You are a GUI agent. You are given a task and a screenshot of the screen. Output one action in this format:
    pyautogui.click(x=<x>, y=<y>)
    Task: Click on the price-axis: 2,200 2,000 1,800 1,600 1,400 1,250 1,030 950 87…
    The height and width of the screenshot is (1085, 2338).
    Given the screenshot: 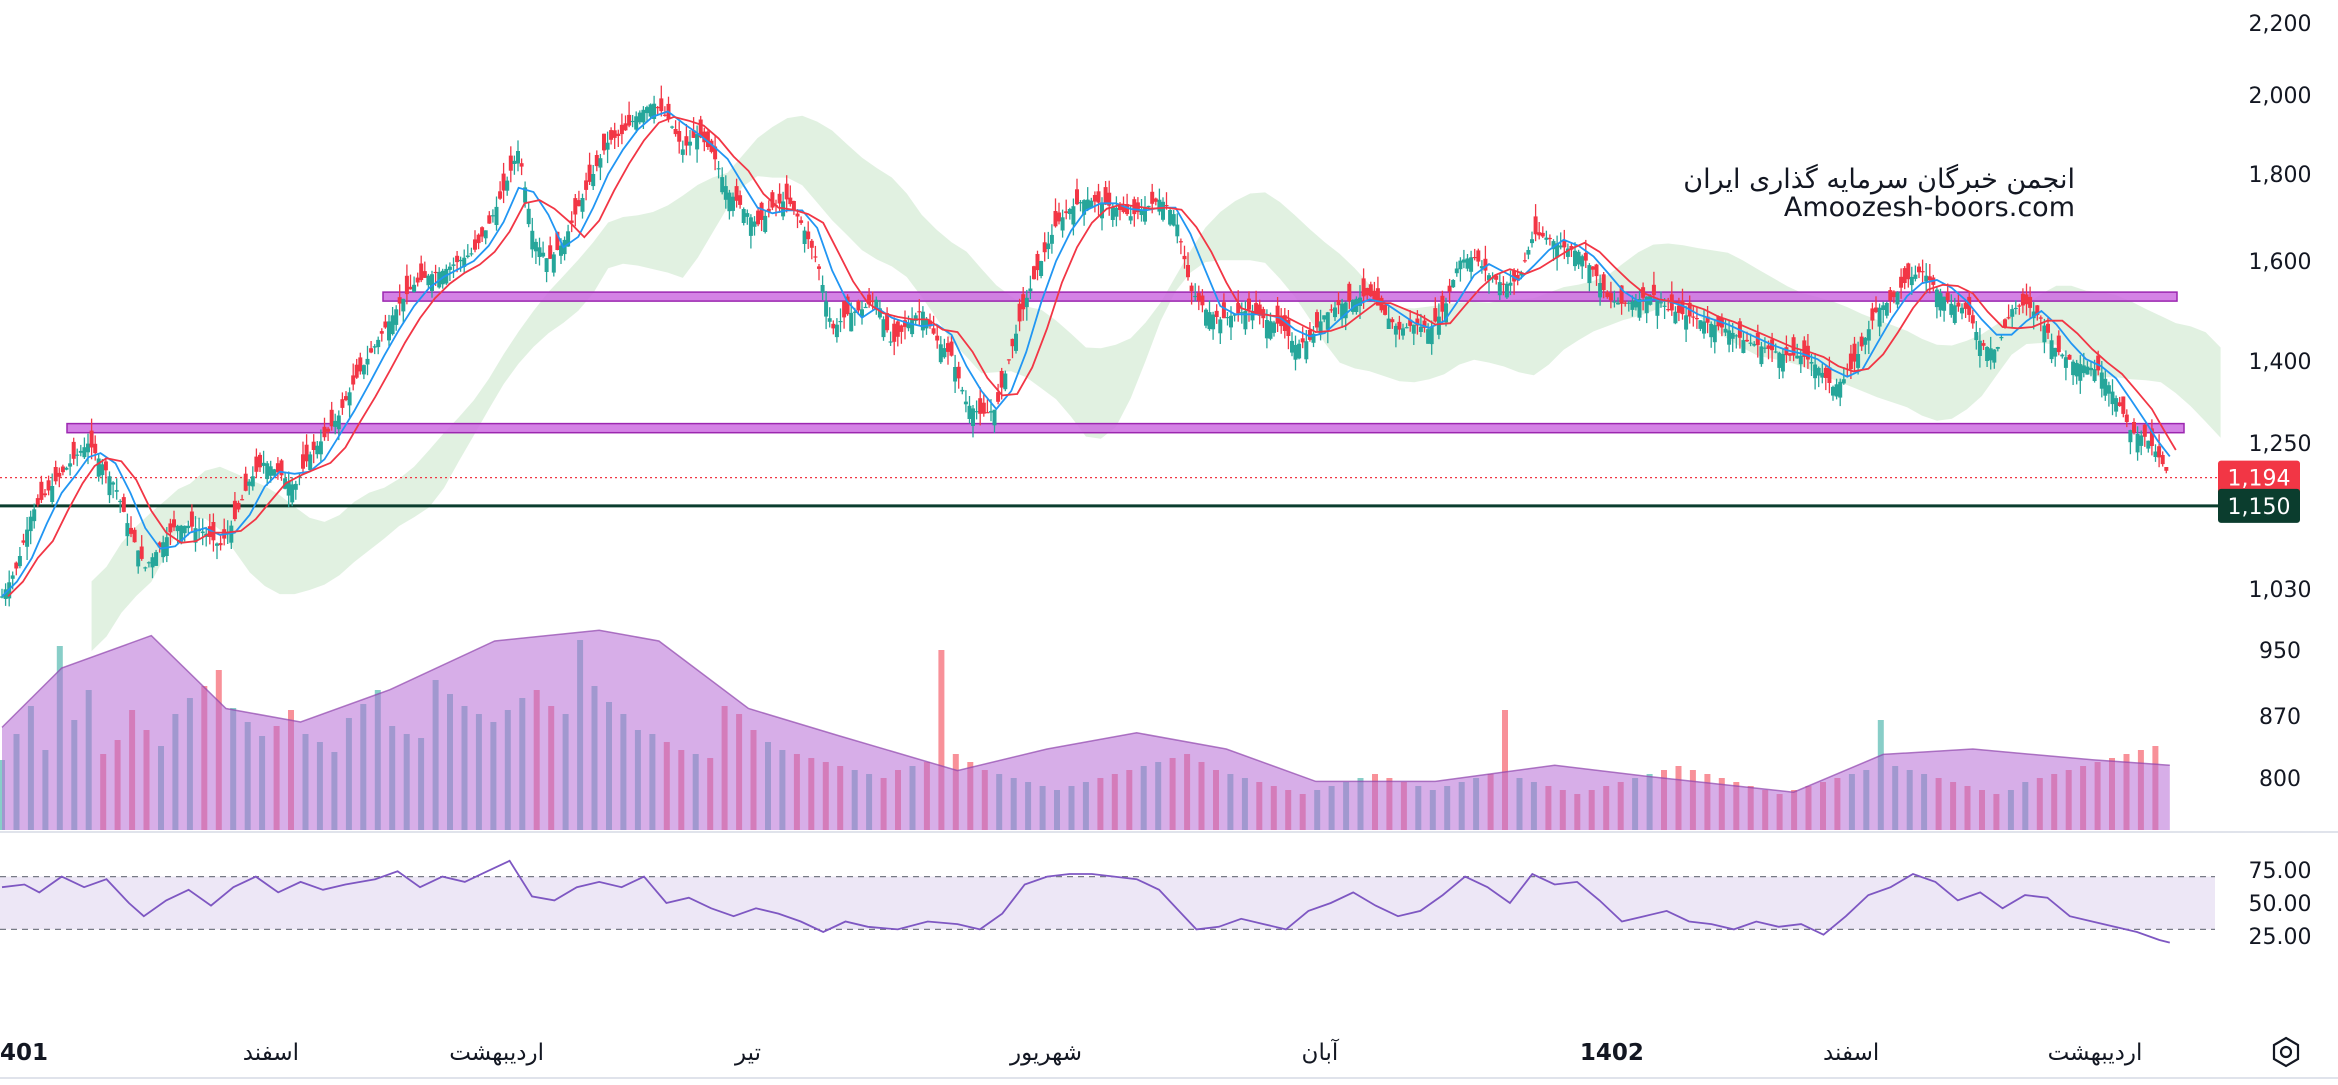 What is the action you would take?
    pyautogui.click(x=2280, y=402)
    